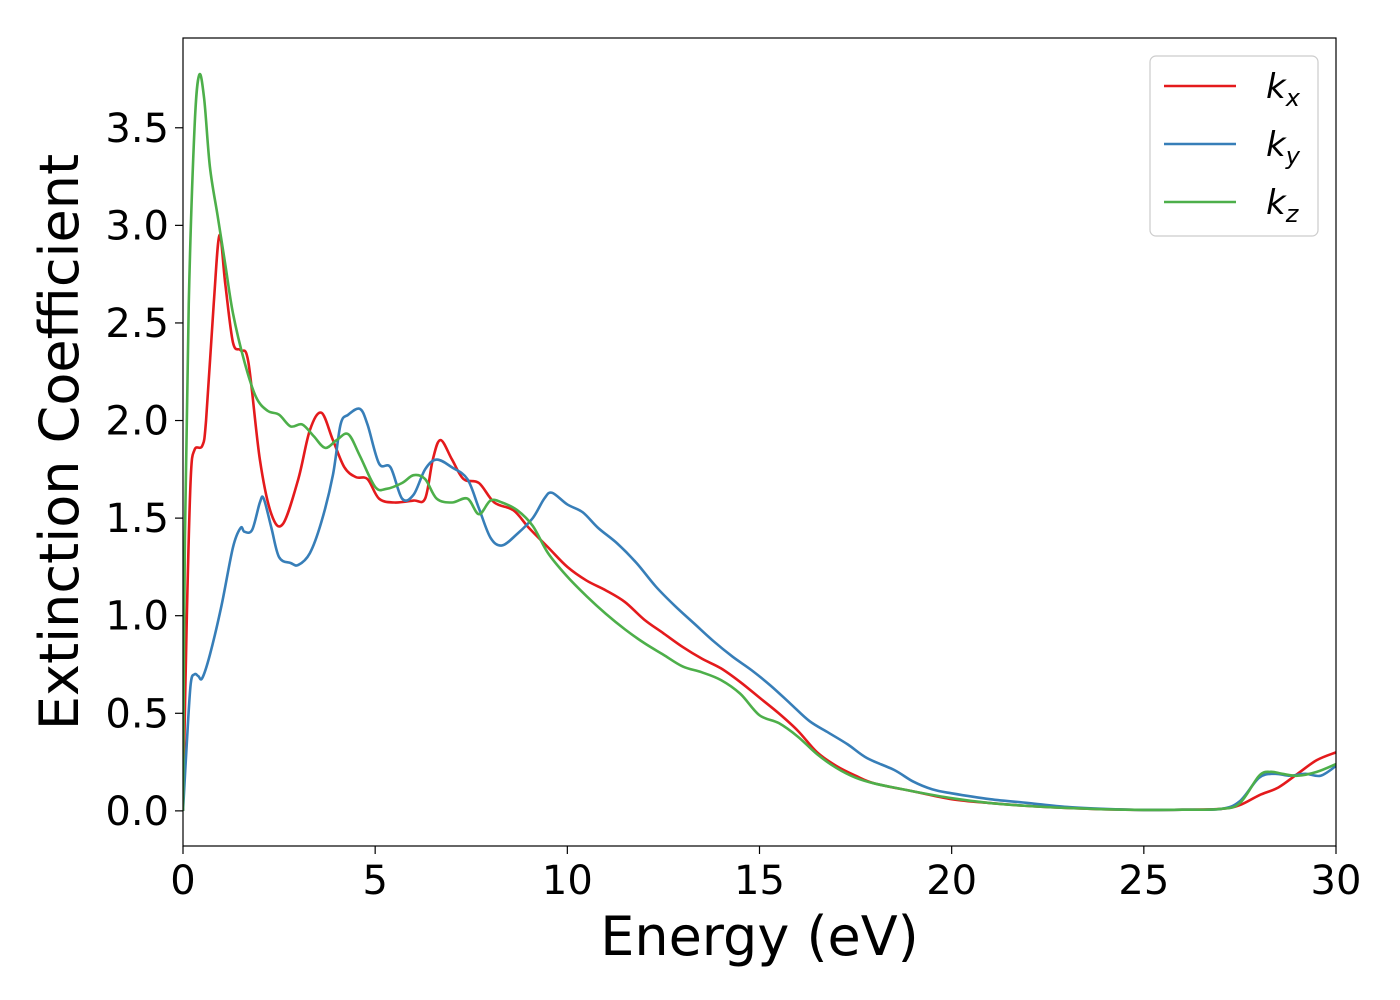 The image size is (1400, 1000). Describe the element at coordinates (759, 881) in the screenshot. I see `x-tick-label: 15` at that location.